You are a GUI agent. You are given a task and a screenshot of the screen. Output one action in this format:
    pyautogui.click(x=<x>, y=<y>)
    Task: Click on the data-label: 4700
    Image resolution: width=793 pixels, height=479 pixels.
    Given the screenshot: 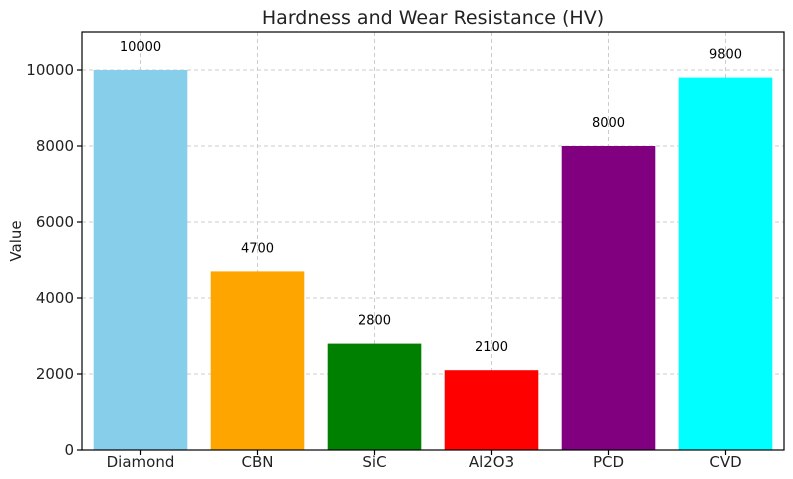 What is the action you would take?
    pyautogui.click(x=257, y=248)
    